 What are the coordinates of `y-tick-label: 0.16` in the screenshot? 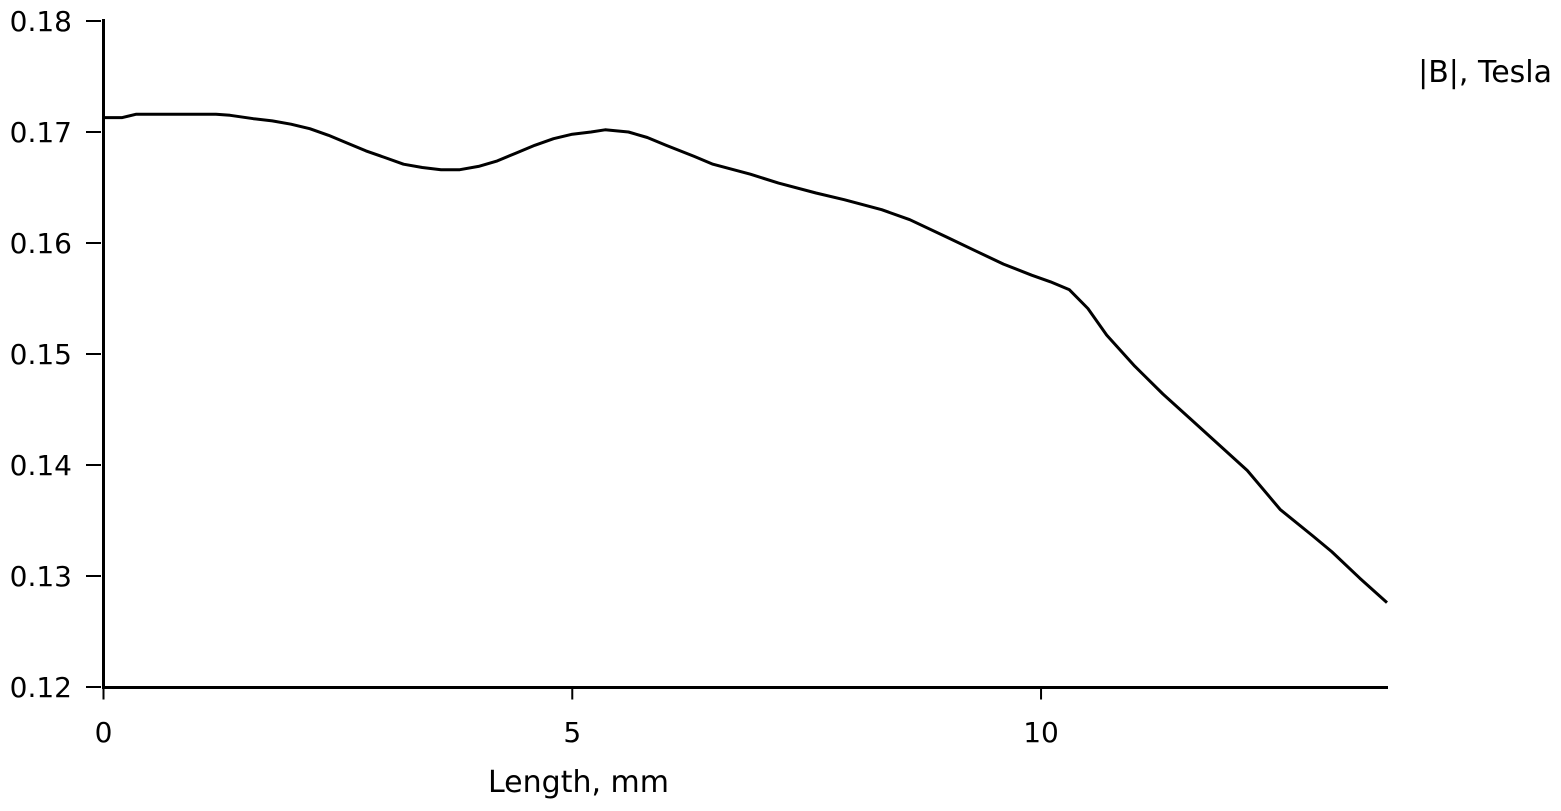 It's located at (41, 243).